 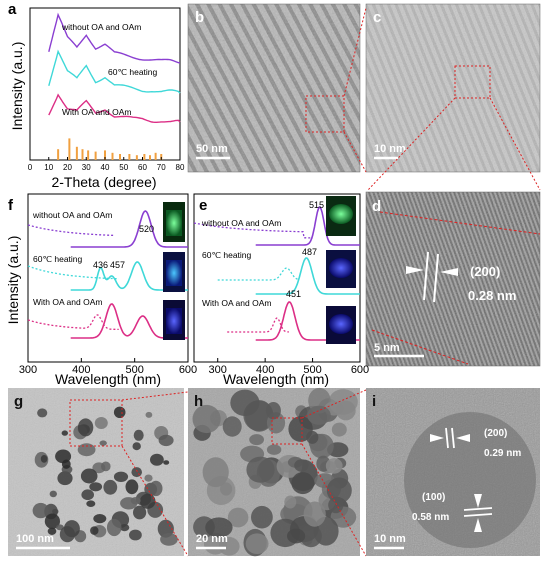 I want to click on legend-60c: 60℃ heating, so click(x=133, y=72).